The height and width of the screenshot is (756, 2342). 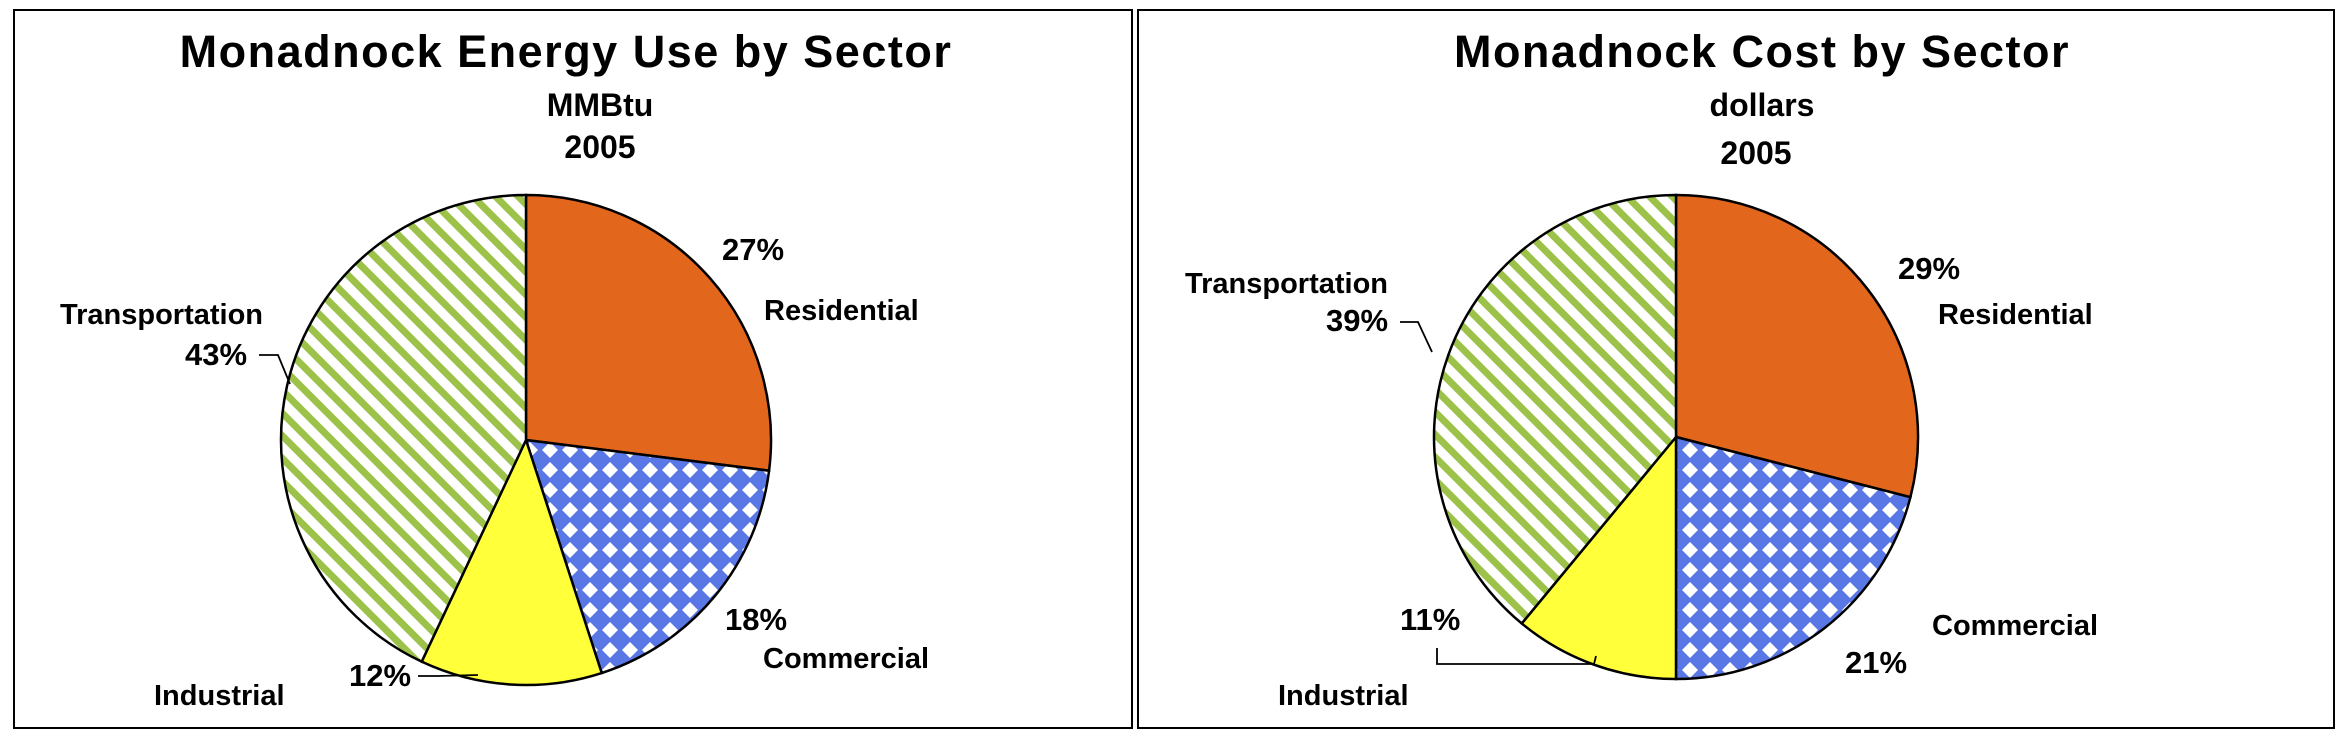 What do you see at coordinates (753, 249) in the screenshot?
I see `slice-percent-residential: 27%` at bounding box center [753, 249].